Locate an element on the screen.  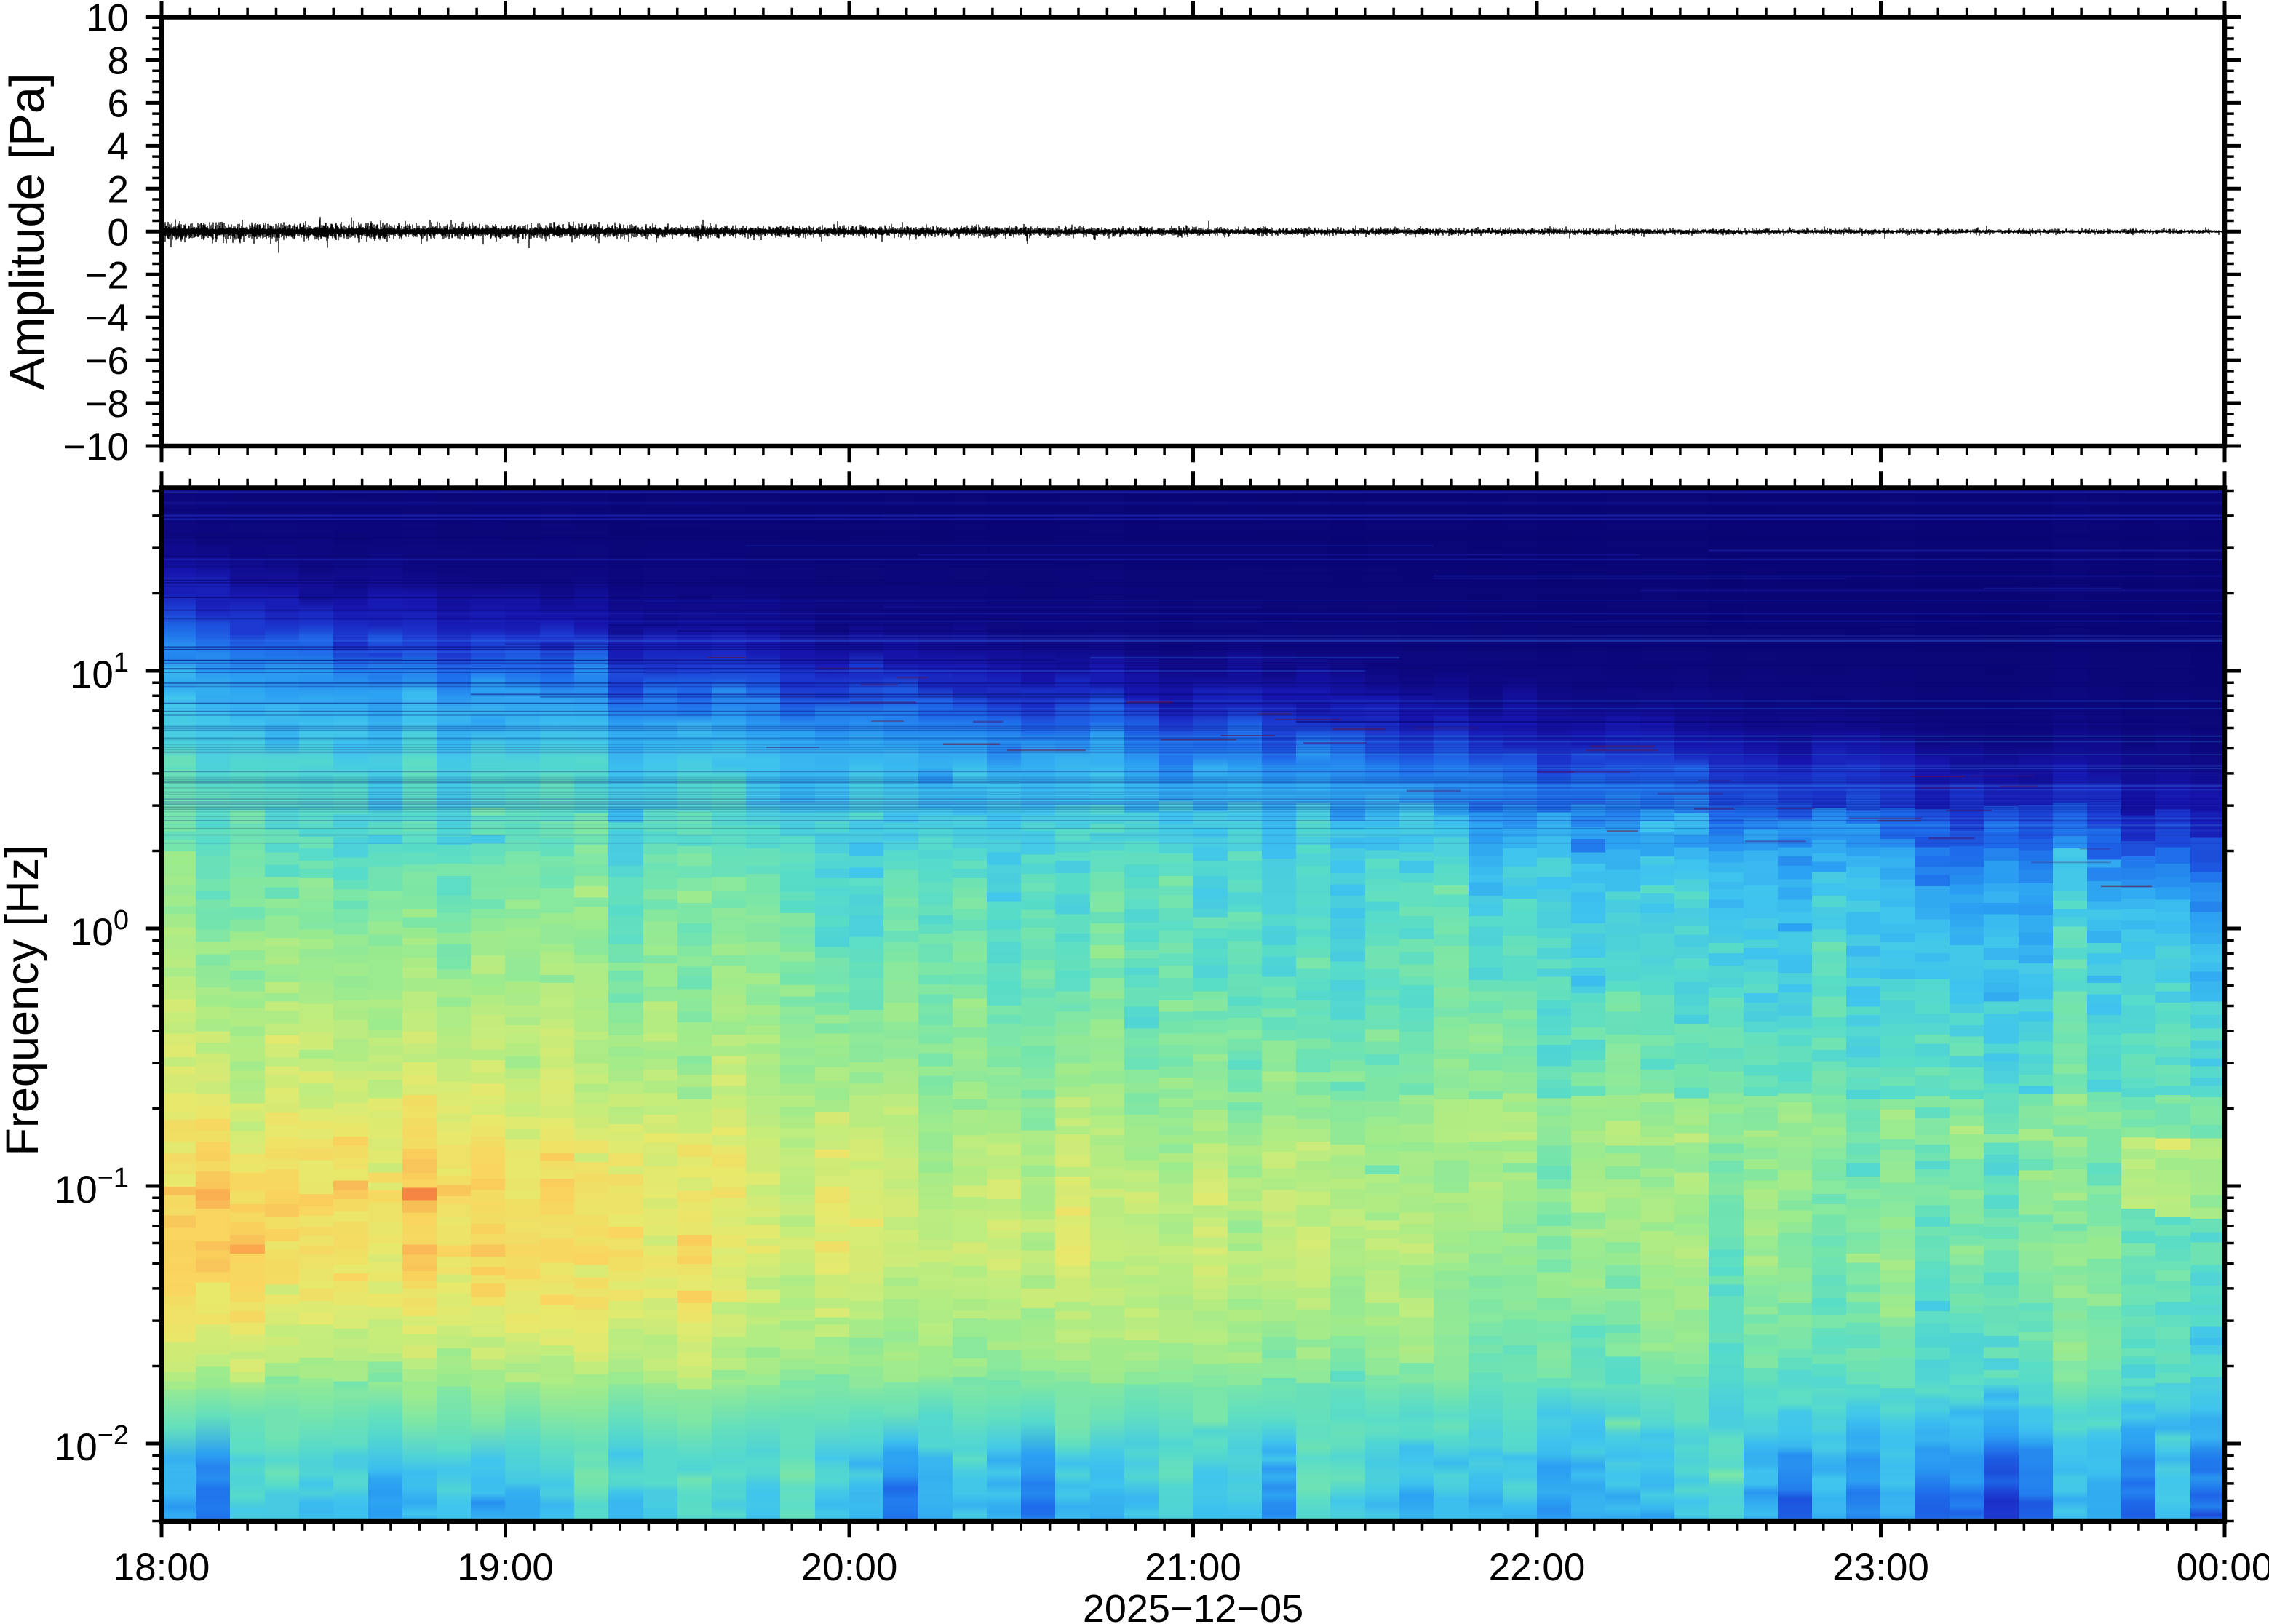
svg-text: 4 is located at coordinates (119, 146).